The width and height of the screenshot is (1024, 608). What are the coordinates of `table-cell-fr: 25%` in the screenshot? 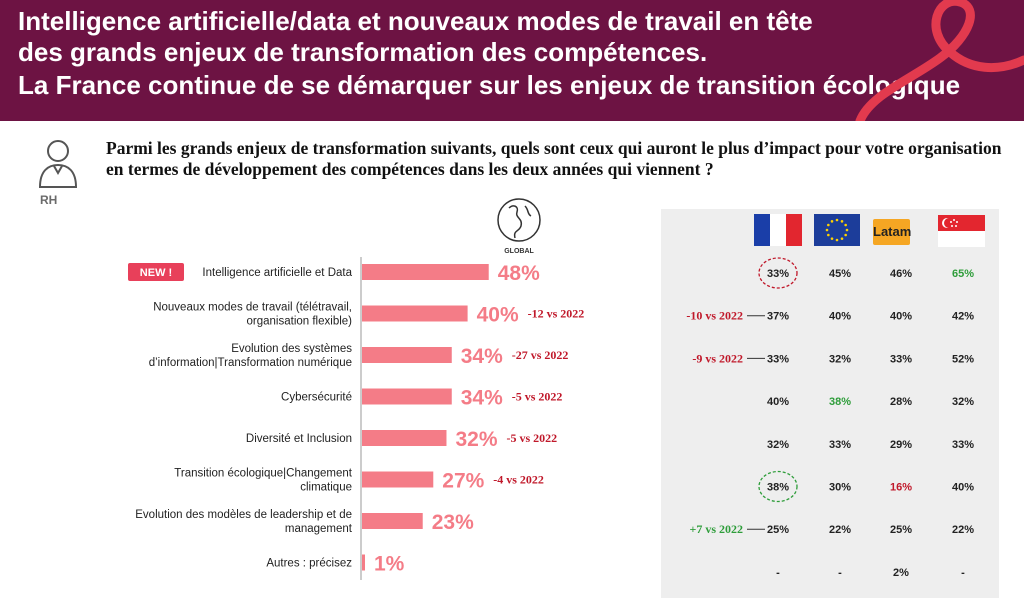 It's located at (778, 530).